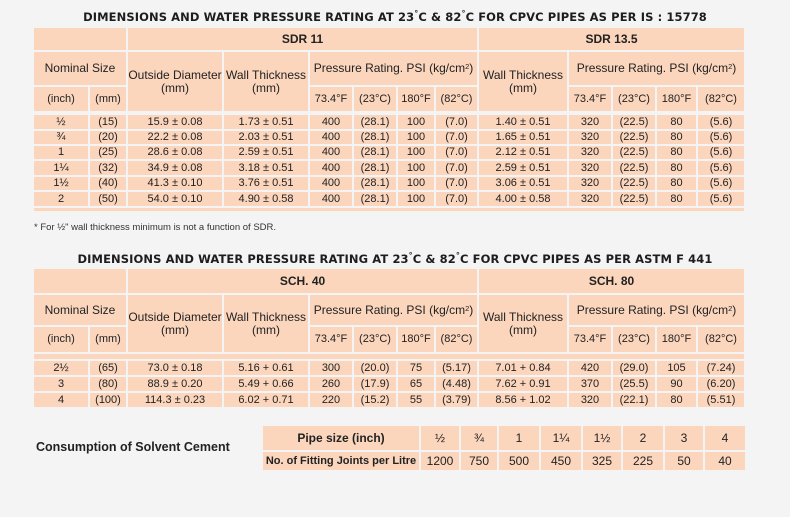 This screenshot has width=790, height=517. I want to click on t1-cell: ½, so click(61, 122).